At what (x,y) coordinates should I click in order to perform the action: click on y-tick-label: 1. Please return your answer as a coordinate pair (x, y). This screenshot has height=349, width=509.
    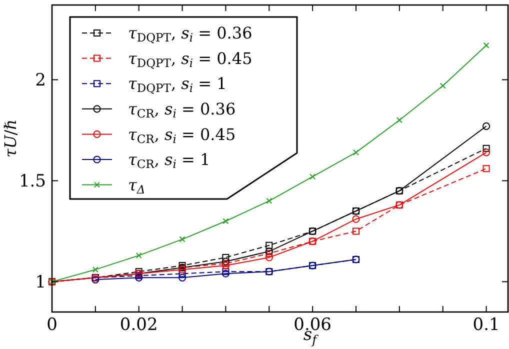
    Looking at the image, I should click on (40, 282).